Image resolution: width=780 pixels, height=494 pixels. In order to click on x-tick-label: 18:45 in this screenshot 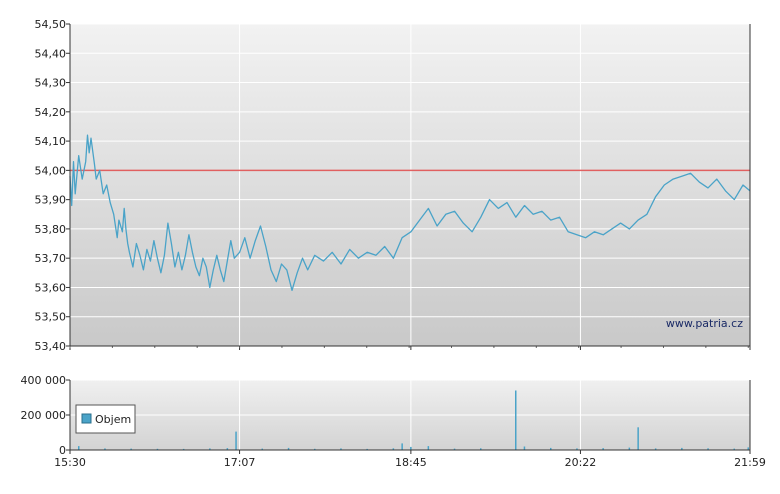, I will do `click(411, 462)`.